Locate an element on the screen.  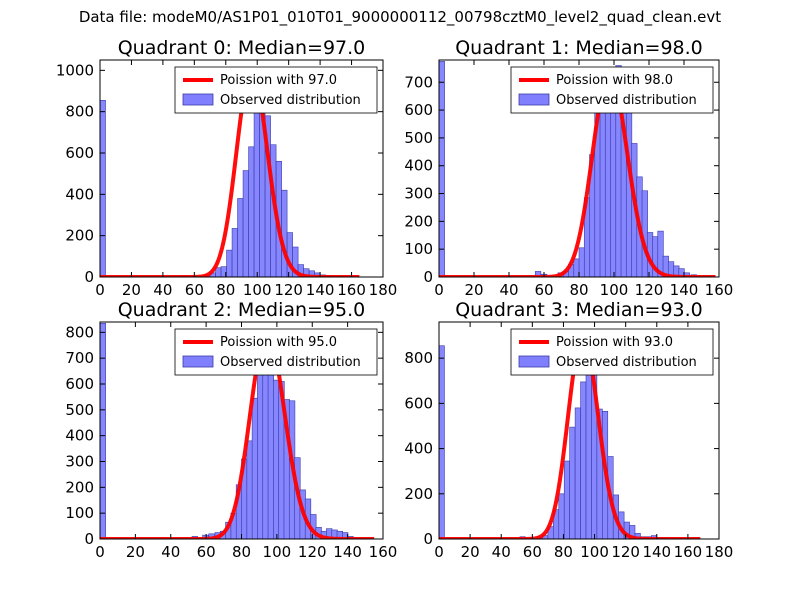
legend-label-poisson: Poission with 95.0 is located at coordinates (278, 342).